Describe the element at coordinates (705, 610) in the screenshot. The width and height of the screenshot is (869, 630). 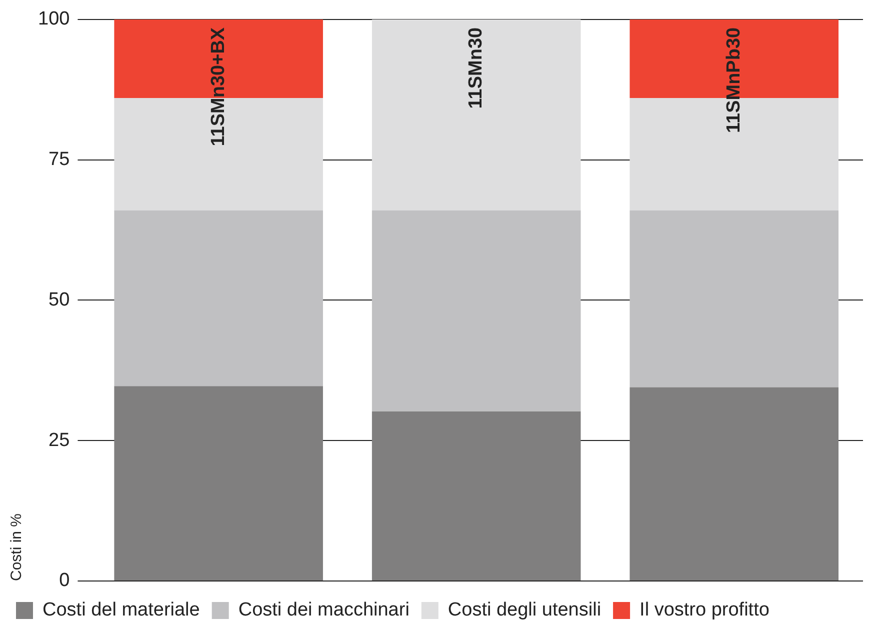
I see `legend-label: Il vostro profitto` at that location.